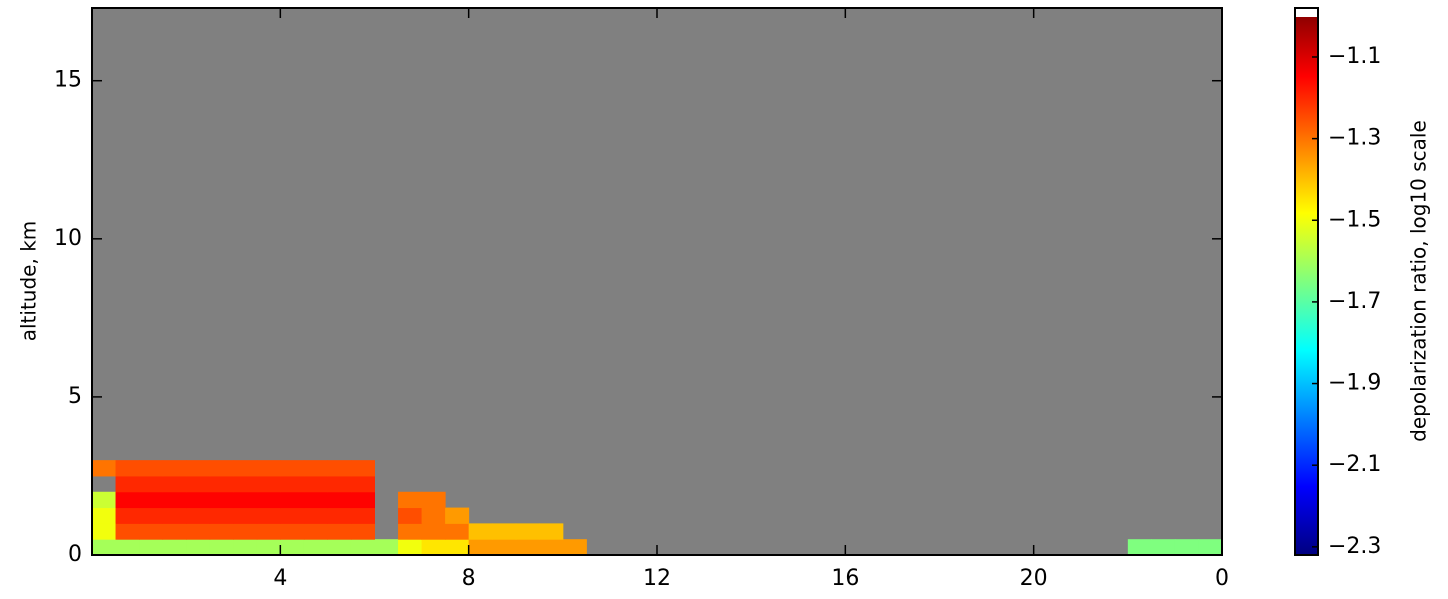 This screenshot has width=1448, height=599. I want to click on colorbar-tick-label: −1.1, so click(1354, 56).